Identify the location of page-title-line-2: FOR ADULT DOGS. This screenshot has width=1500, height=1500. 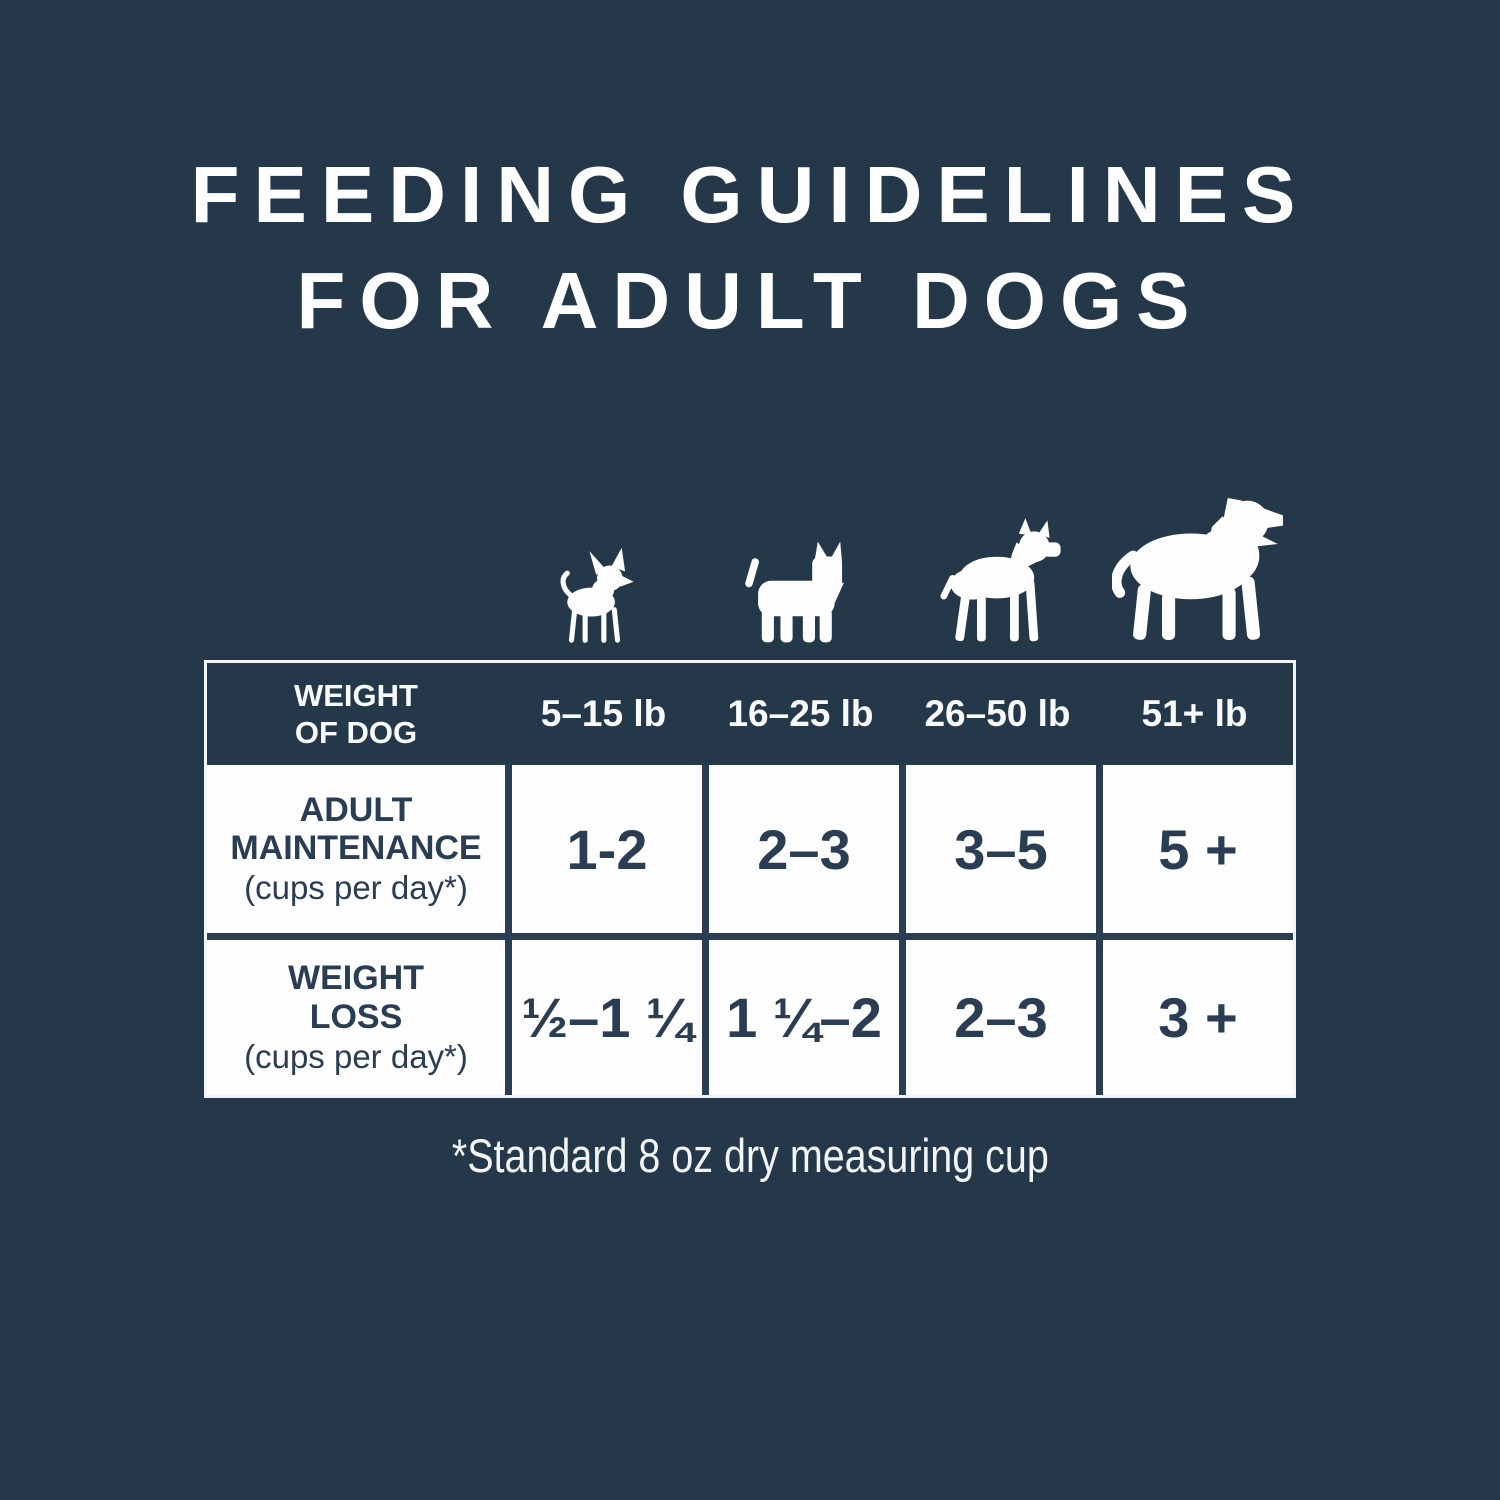
(750, 301).